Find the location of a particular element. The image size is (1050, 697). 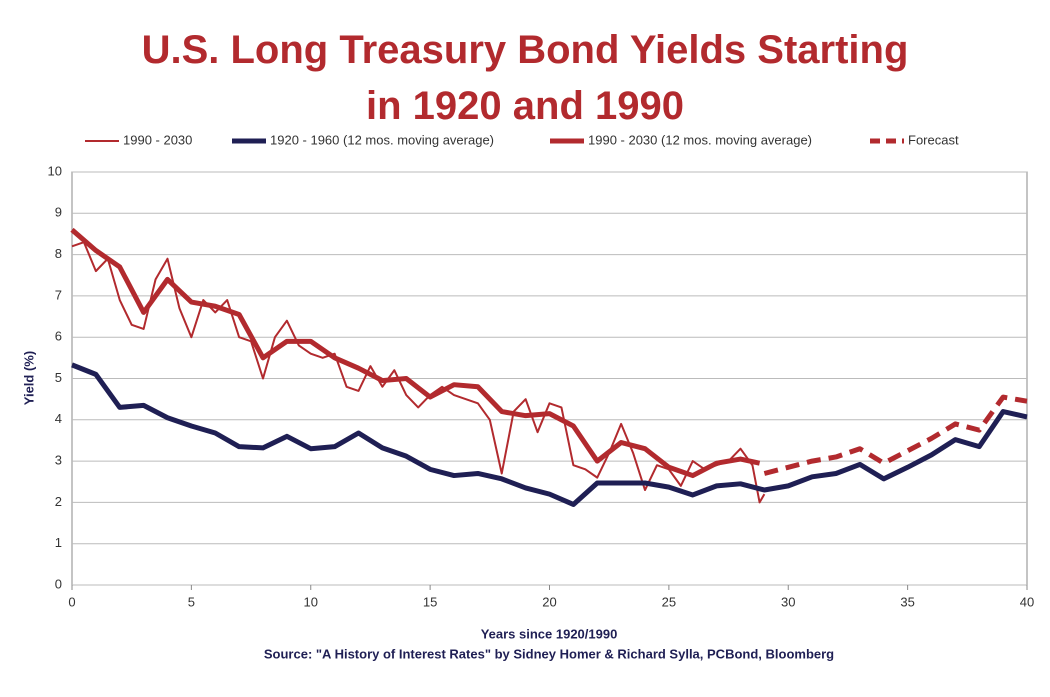

x-tick-label: 35 is located at coordinates (907, 601).